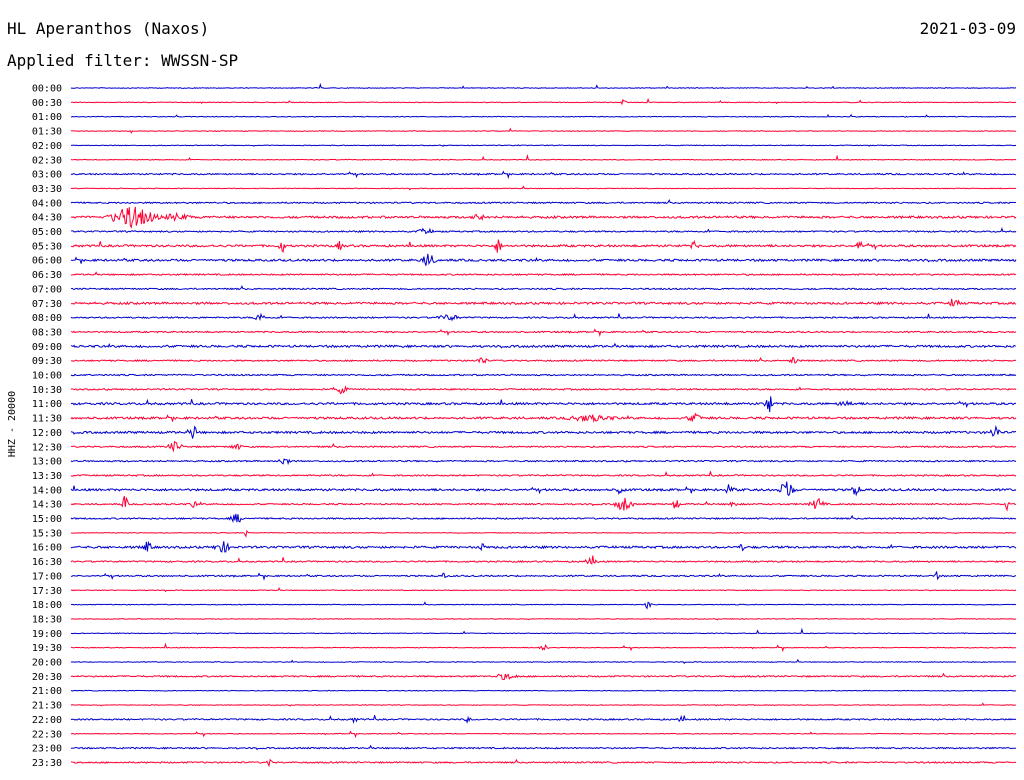 Image resolution: width=1024 pixels, height=780 pixels. Describe the element at coordinates (47, 332) in the screenshot. I see `time-tick-label: 08:30` at that location.